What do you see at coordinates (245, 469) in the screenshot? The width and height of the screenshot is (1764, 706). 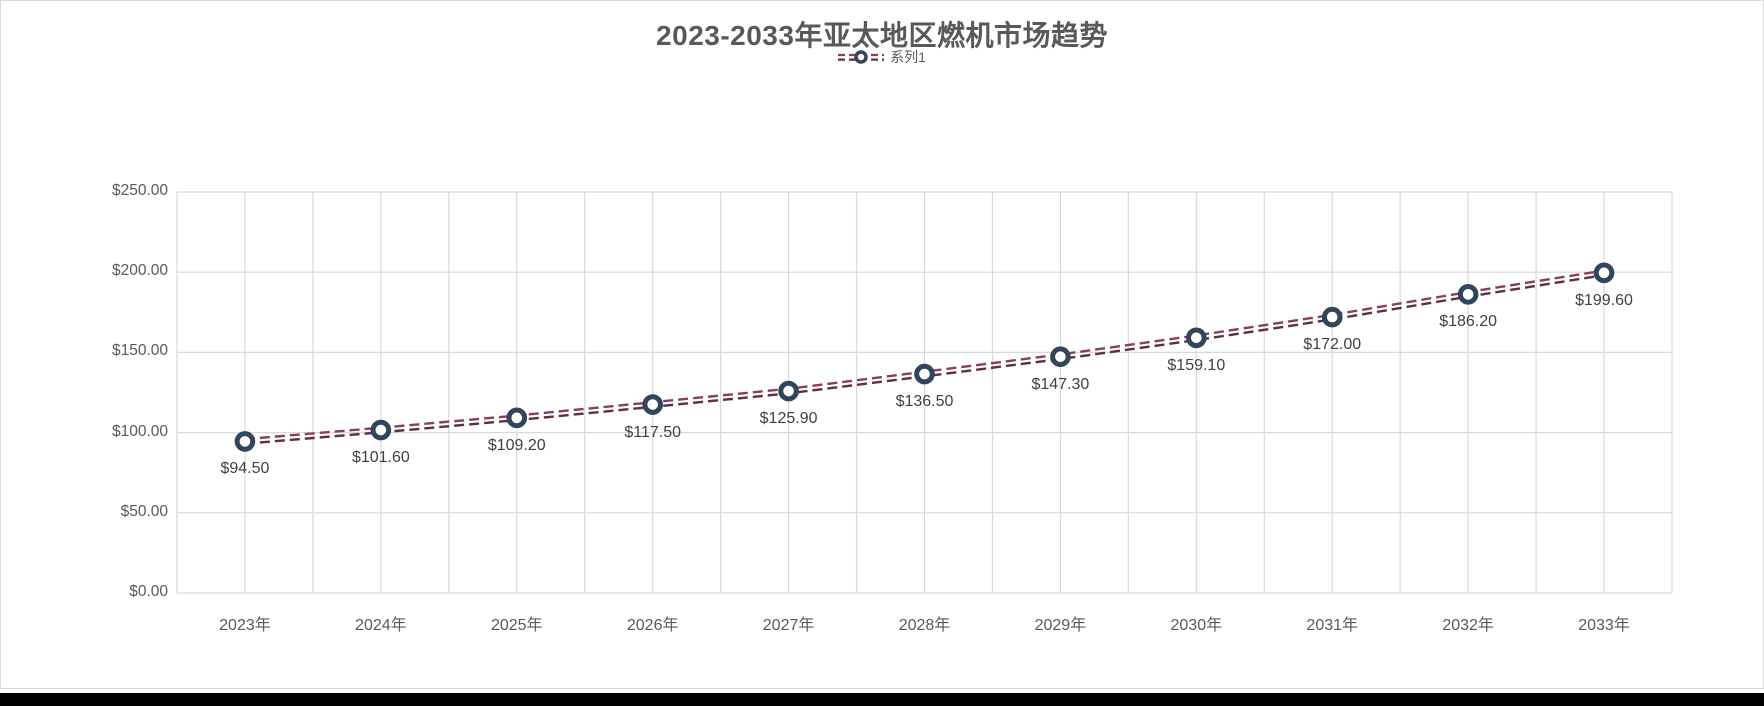 I see `data-point-label: $94.50` at bounding box center [245, 469].